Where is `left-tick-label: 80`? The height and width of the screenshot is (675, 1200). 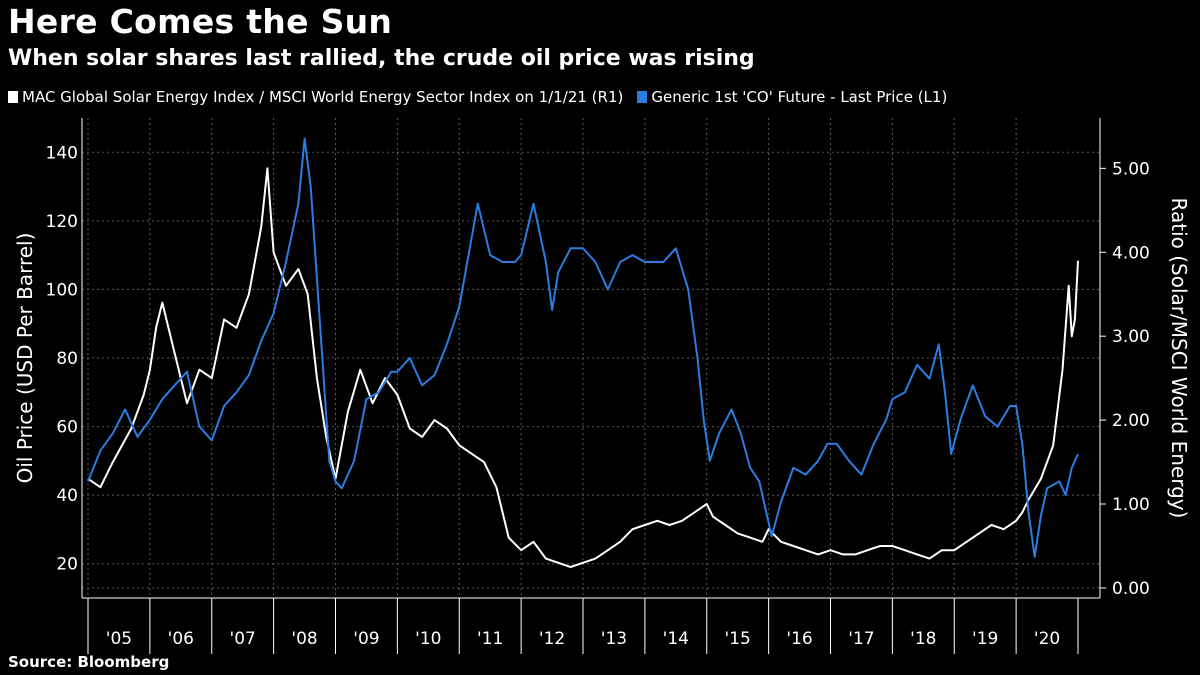 left-tick-label: 80 is located at coordinates (67, 359).